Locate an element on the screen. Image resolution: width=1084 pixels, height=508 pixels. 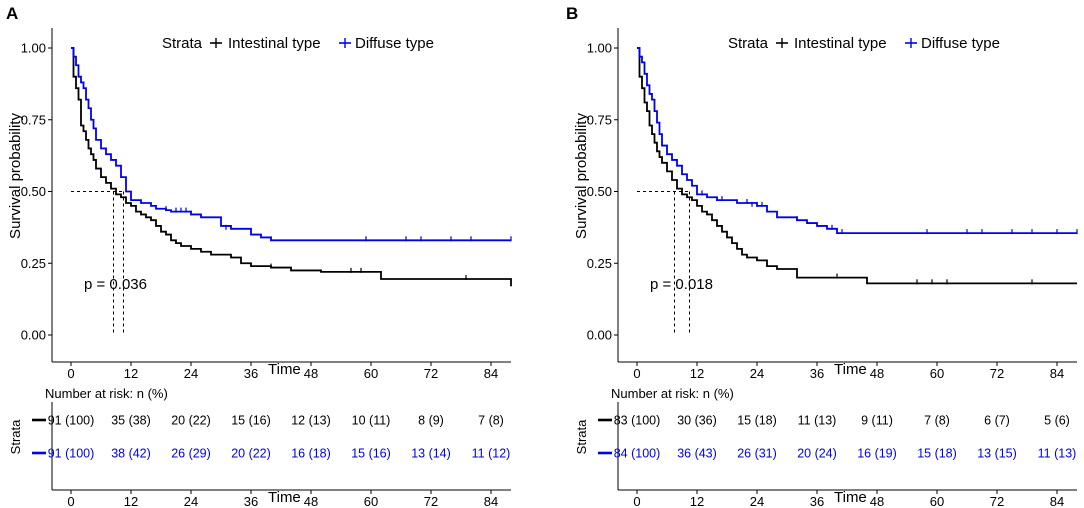
risk-cell: 16 (19) is located at coordinates (877, 454).